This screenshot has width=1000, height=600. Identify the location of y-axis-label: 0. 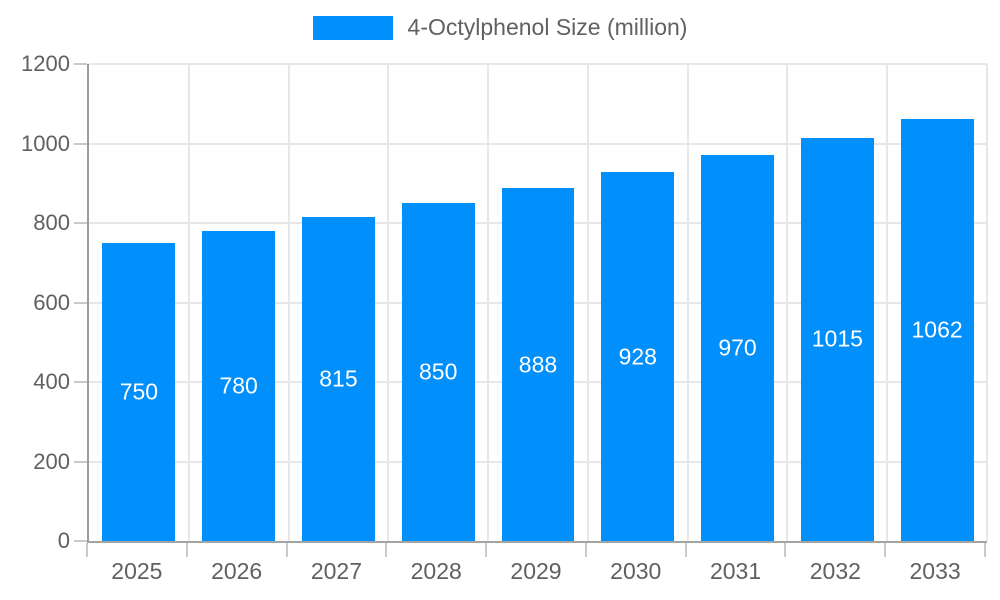
(63, 540).